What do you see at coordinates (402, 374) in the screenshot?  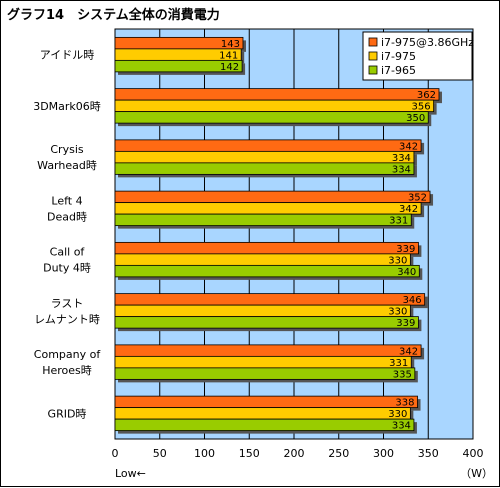 I see `value-label: 335` at bounding box center [402, 374].